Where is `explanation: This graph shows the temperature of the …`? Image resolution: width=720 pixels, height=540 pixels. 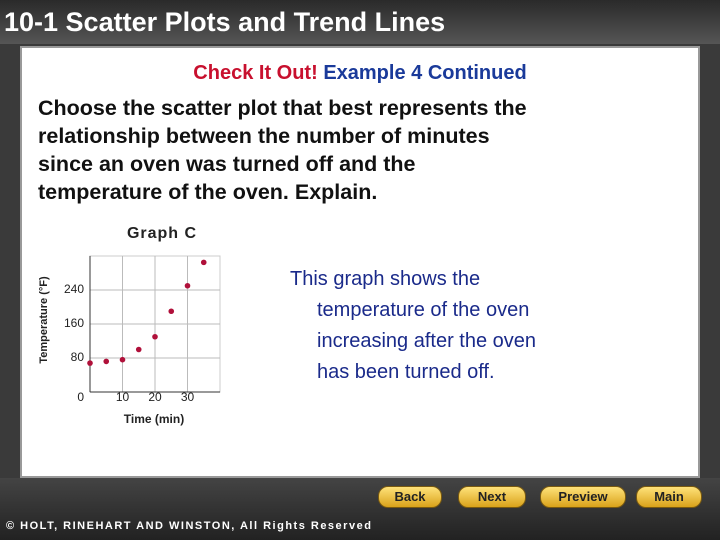
explanation: This graph shows the temperature of the … is located at coordinates (413, 326).